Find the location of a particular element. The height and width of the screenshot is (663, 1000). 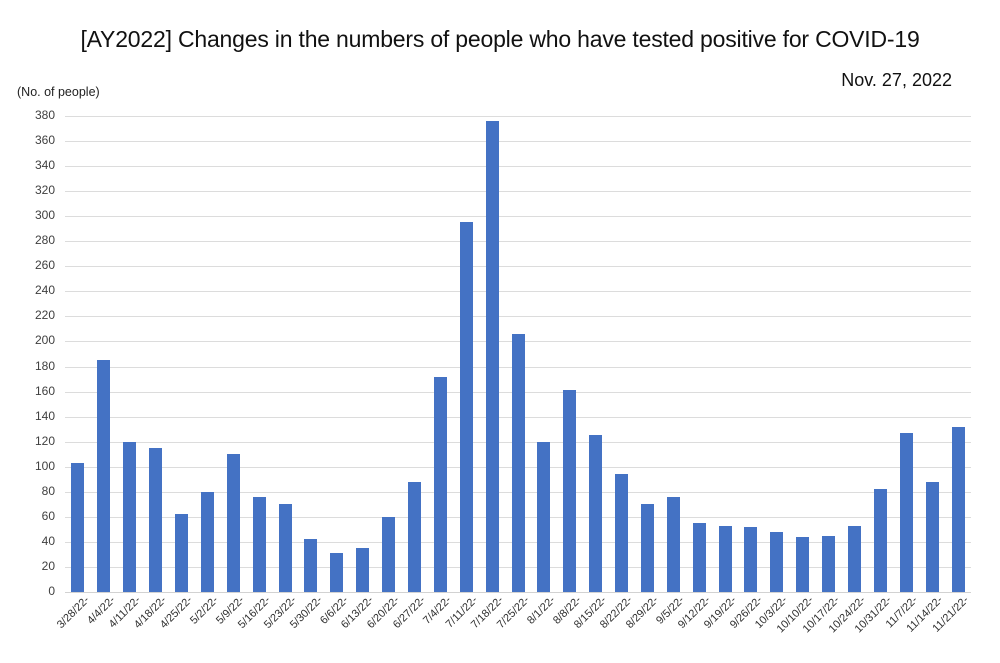

y-tick-label: 380 is located at coordinates (44, 115).